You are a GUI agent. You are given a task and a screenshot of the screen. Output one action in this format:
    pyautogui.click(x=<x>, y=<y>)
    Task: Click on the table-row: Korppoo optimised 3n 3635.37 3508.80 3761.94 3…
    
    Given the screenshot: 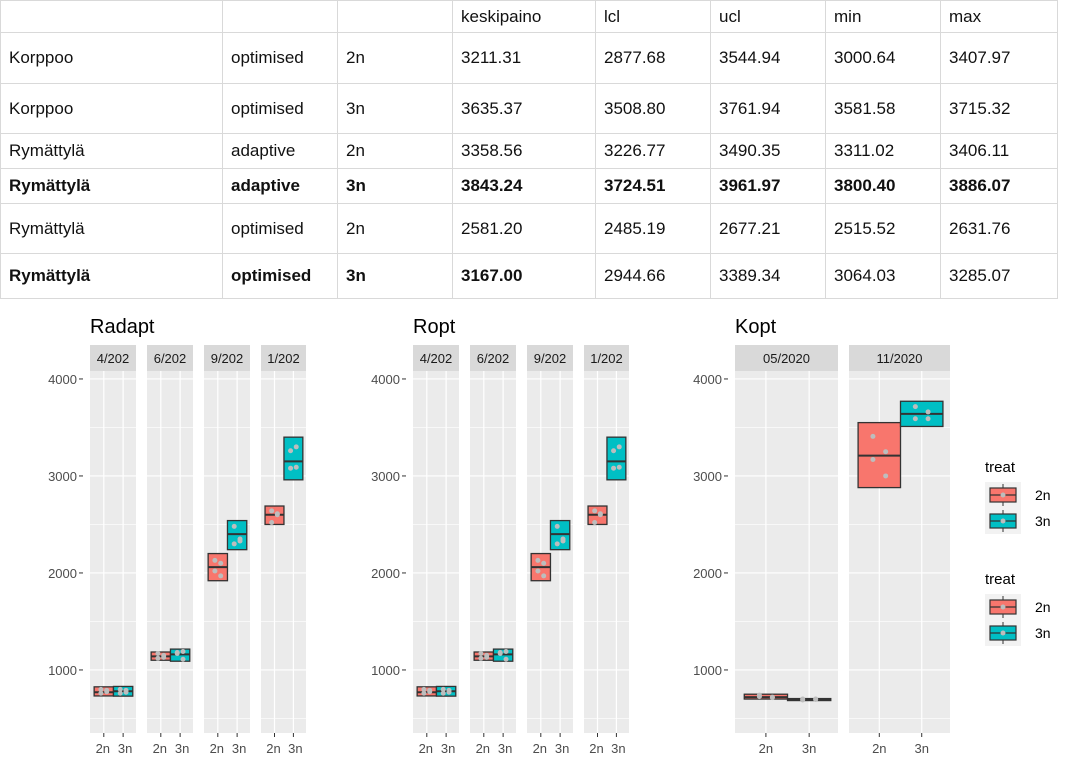 What is the action you would take?
    pyautogui.click(x=529, y=108)
    